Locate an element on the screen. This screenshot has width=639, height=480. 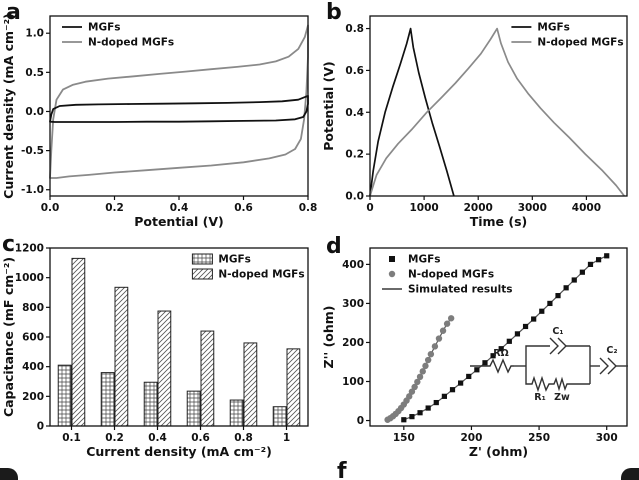
equivalent-circuit-svg: RΩ C₁ C₂ R₁ Zw is located at coordinates (549, 364).